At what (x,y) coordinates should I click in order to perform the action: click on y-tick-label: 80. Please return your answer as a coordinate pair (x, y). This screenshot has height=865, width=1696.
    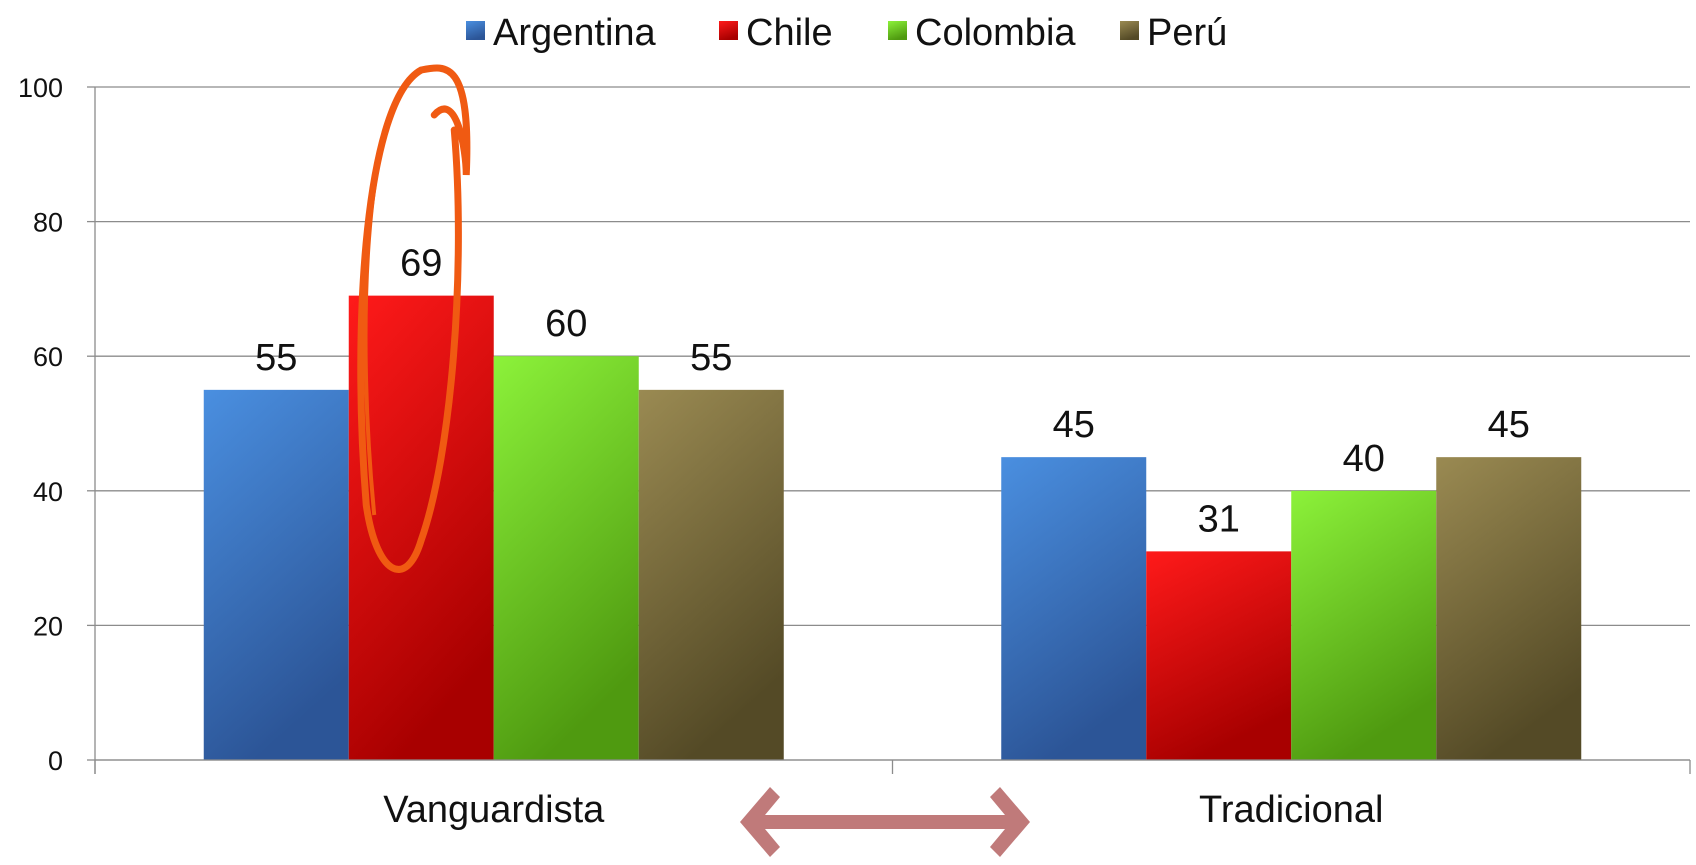
    Looking at the image, I should click on (48, 223).